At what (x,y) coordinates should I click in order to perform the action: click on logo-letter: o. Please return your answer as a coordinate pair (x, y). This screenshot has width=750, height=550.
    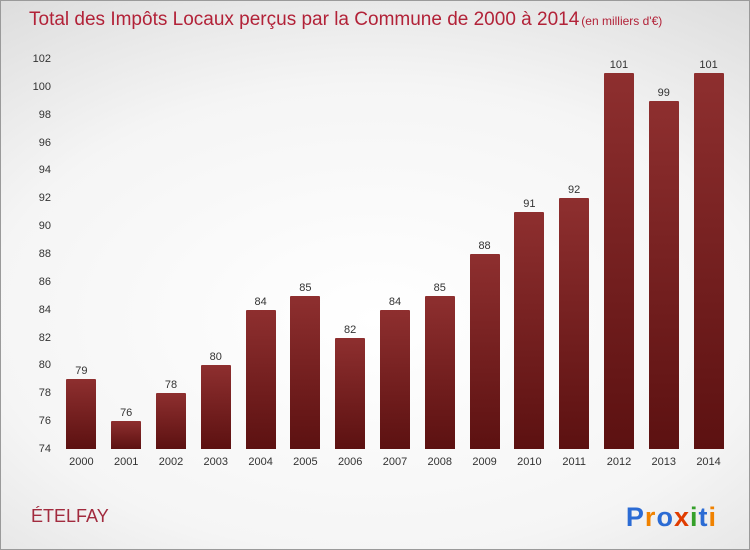
    Looking at the image, I should click on (665, 517).